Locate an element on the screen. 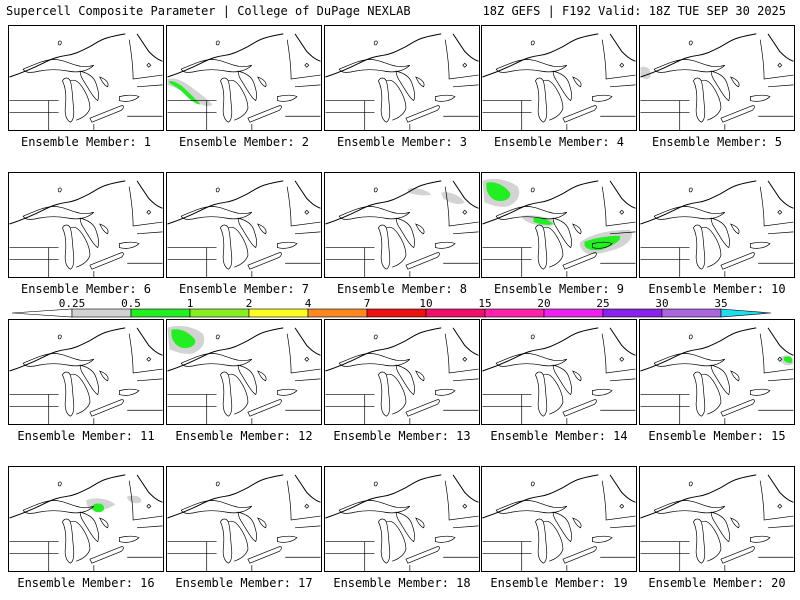 The height and width of the screenshot is (600, 800). member-caption: Ensemble Member: 10 is located at coordinates (717, 289).